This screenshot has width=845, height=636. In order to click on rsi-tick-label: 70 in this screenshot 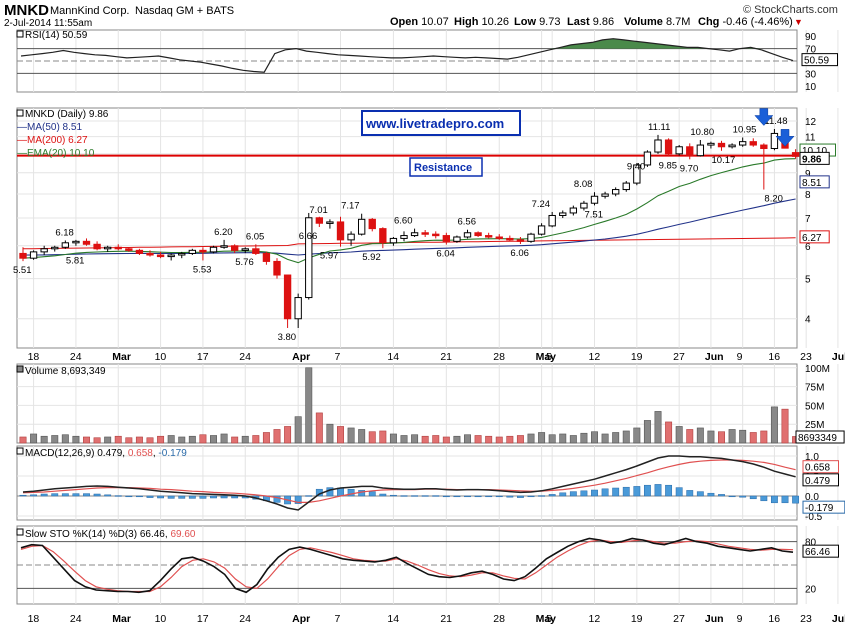, I will do `click(811, 50)`.